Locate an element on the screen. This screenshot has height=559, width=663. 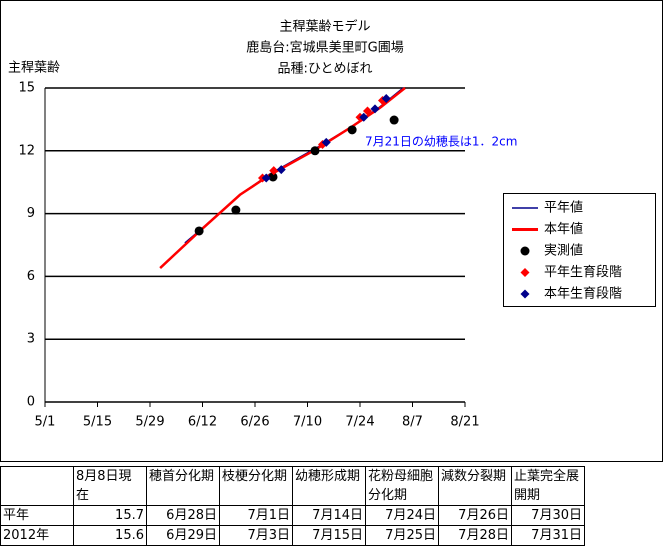
table-cell: 6月29日 is located at coordinates (183, 535).